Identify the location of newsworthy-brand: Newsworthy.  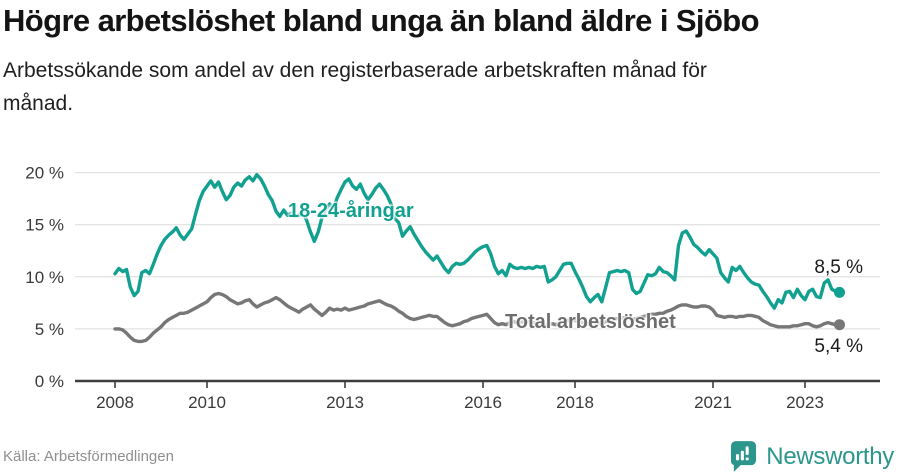
(812, 456).